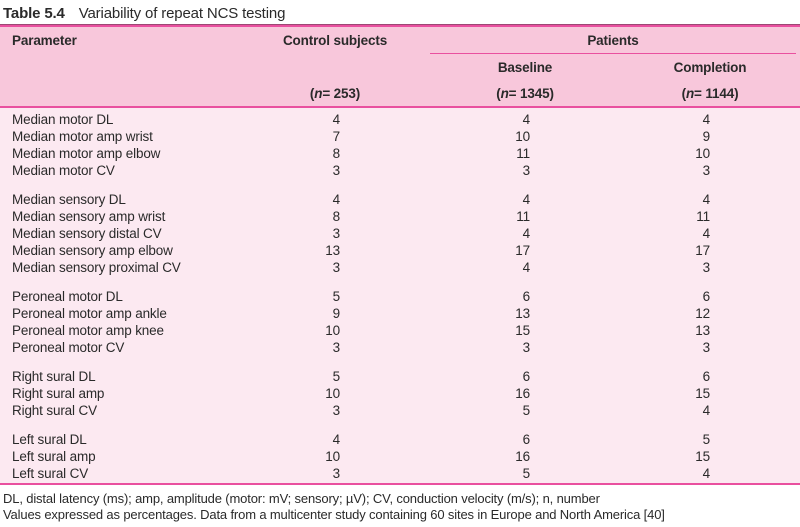  I want to click on baseline-value: 15, so click(522, 330).